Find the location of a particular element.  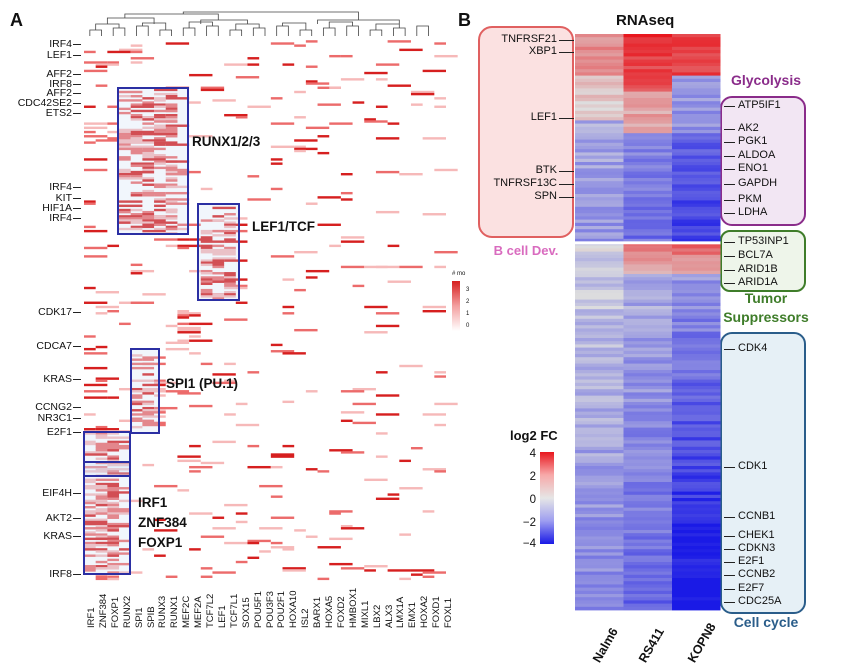

gene-label-b: LEF1 is located at coordinates (543, 117).